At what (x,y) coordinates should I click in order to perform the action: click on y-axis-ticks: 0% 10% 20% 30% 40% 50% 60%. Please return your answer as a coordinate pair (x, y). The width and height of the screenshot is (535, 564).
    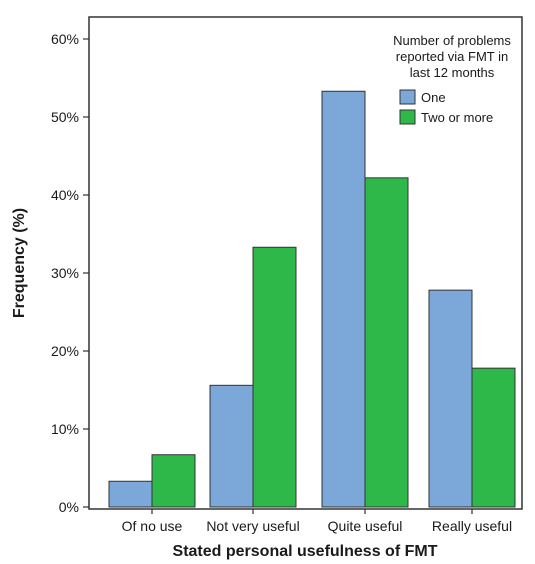
    Looking at the image, I should click on (70, 273).